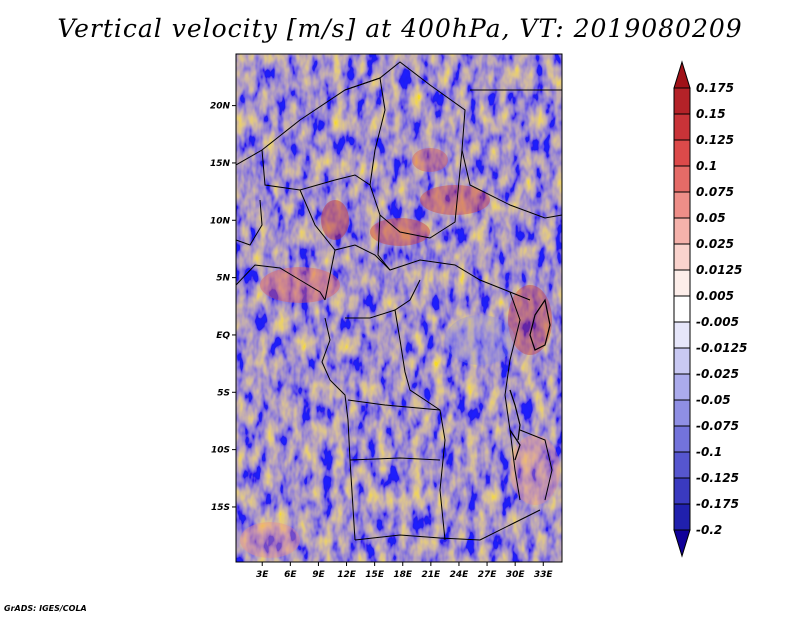 The width and height of the screenshot is (800, 618). What do you see at coordinates (706, 166) in the screenshot?
I see `colorbar-label: 0.1` at bounding box center [706, 166].